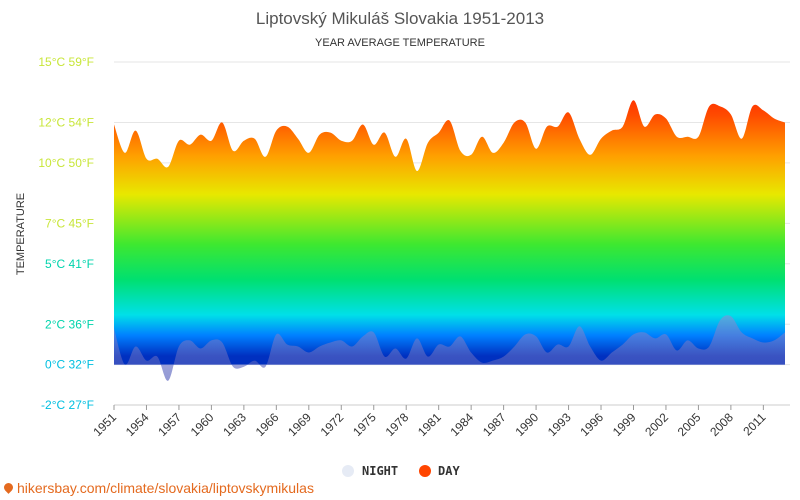 This screenshot has width=800, height=500. What do you see at coordinates (429, 424) in the screenshot?
I see `x-tick-label: 1981` at bounding box center [429, 424].